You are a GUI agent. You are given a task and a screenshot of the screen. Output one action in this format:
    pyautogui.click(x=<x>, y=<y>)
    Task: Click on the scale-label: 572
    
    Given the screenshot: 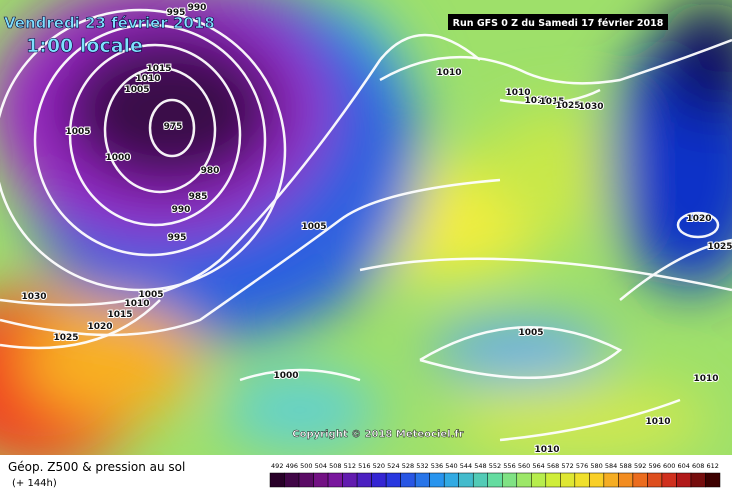 What is the action you would take?
    pyautogui.click(x=567, y=466)
    